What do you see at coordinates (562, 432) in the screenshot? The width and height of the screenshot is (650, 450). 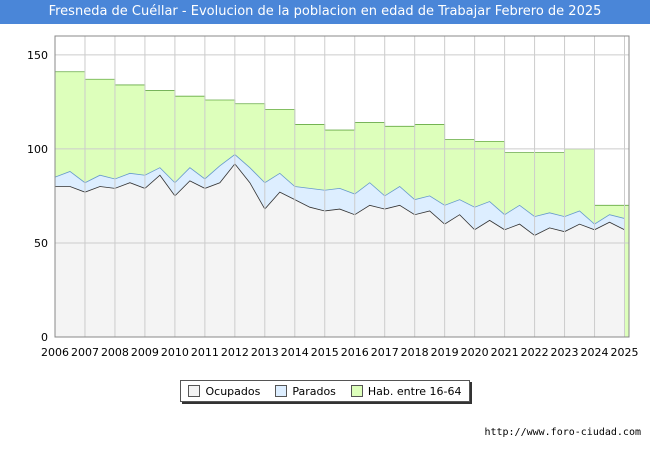 I see `source-url: http://www.foro-ciudad.com` at bounding box center [562, 432].